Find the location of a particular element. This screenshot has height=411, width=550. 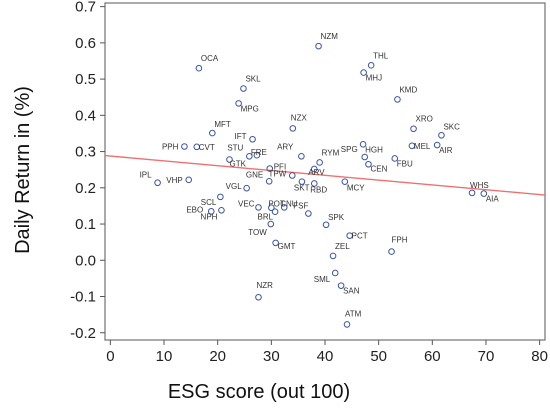

point-label: KMD is located at coordinates (408, 89).